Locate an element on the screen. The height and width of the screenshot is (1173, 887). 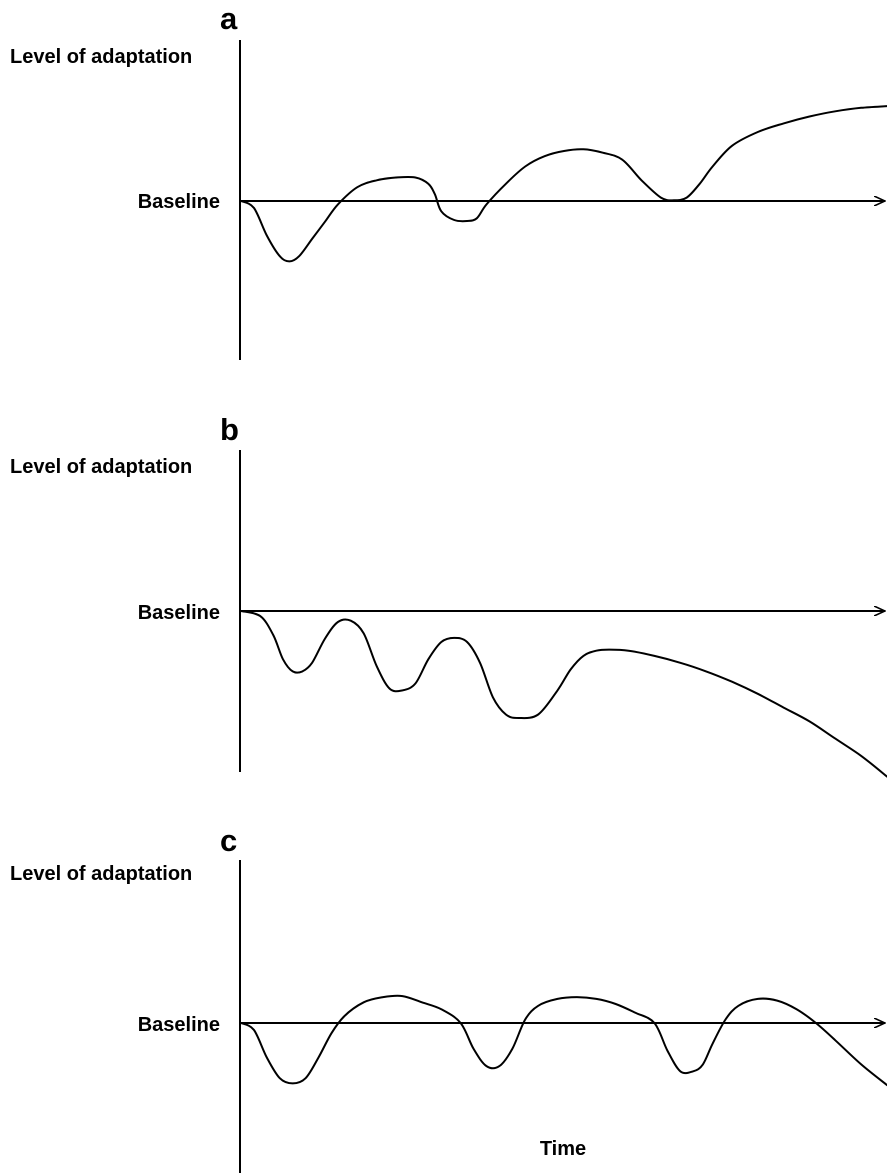
panel-c-baseline-label: Baseline is located at coordinates (179, 1025).